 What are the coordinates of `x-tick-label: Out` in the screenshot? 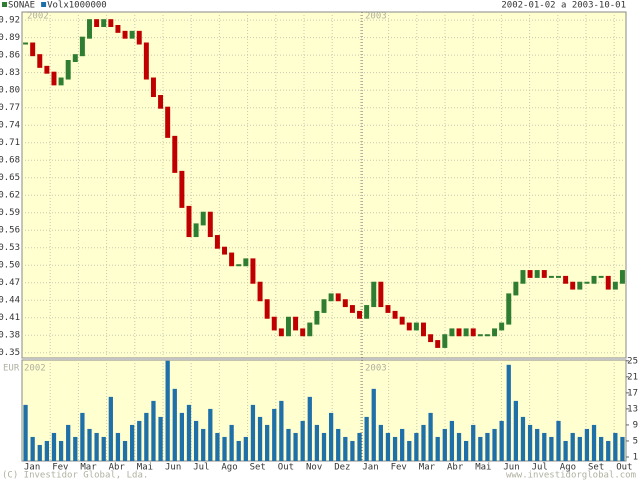 It's located at (286, 468).